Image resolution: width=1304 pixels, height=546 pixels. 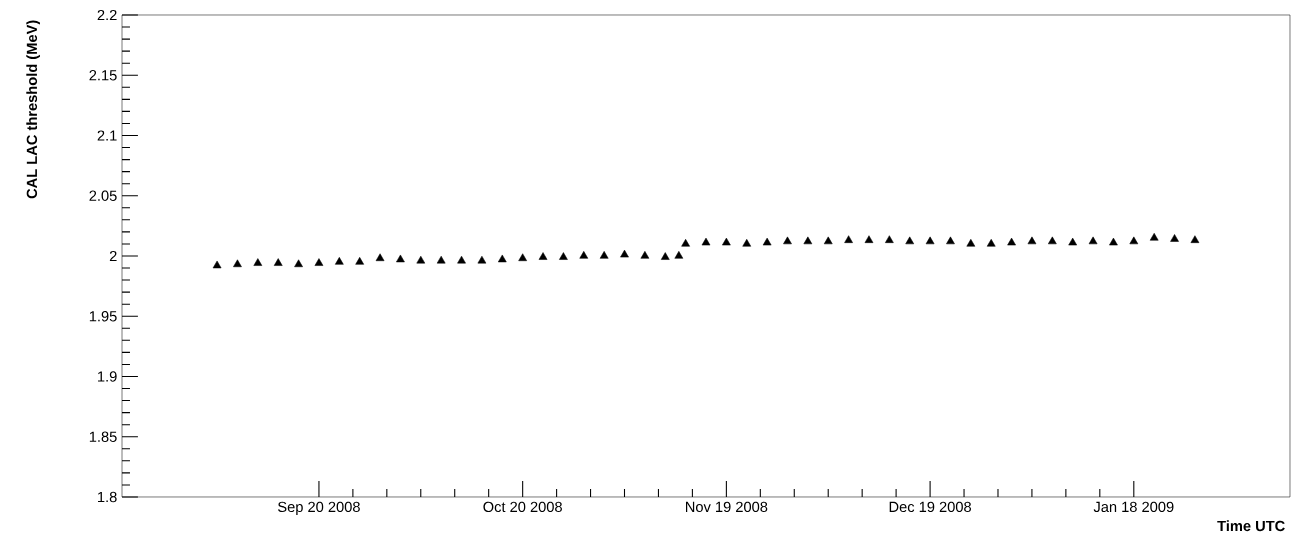 I want to click on x-axis-title: Time UTC, so click(x=1251, y=526).